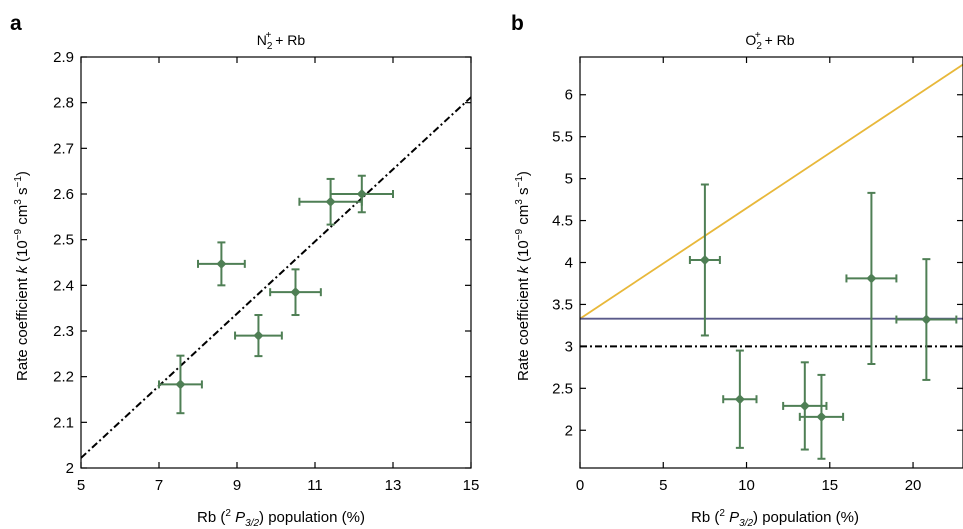 This screenshot has width=963, height=529. Describe the element at coordinates (63, 331) in the screenshot. I see `panel-a-y-tick-label-4: 2.3` at that location.